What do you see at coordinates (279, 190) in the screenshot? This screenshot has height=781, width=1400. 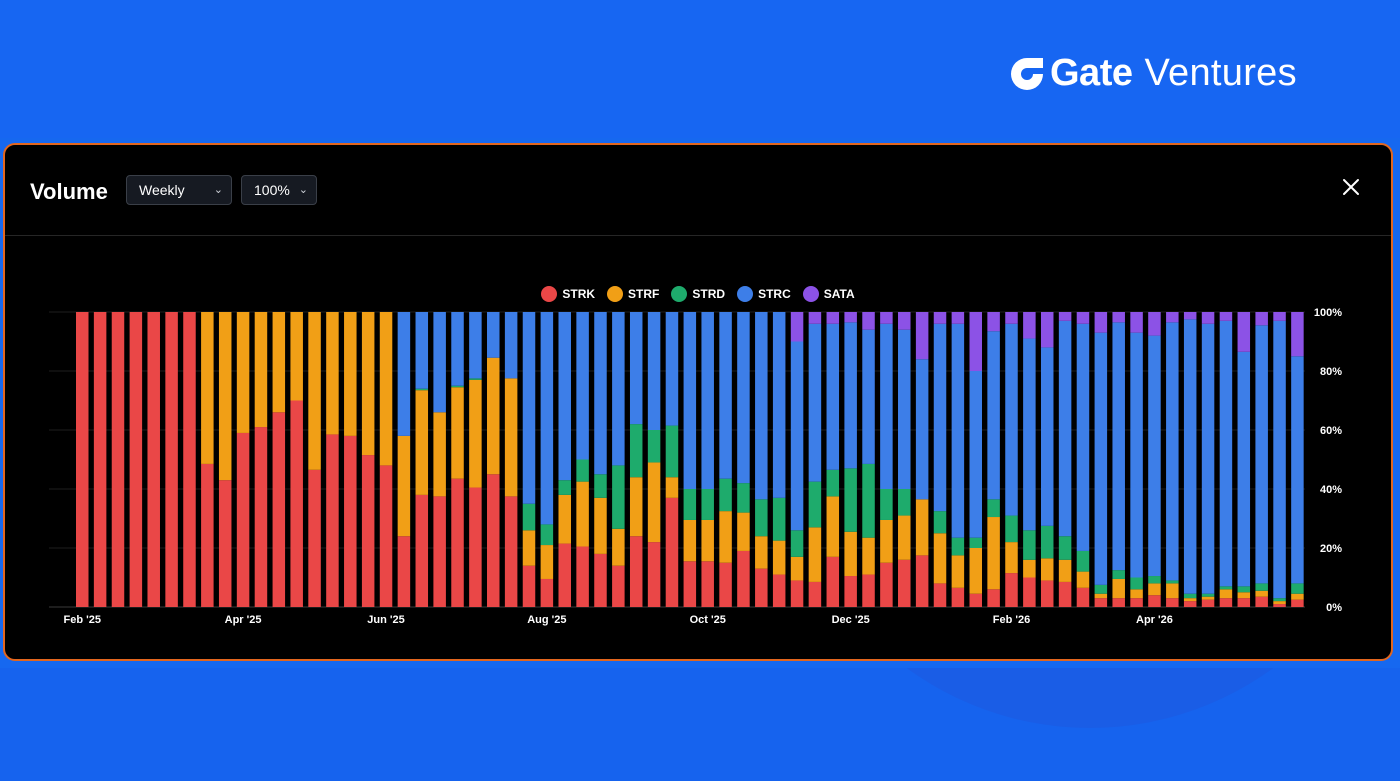 I see `scale-select: 100% ⌄` at bounding box center [279, 190].